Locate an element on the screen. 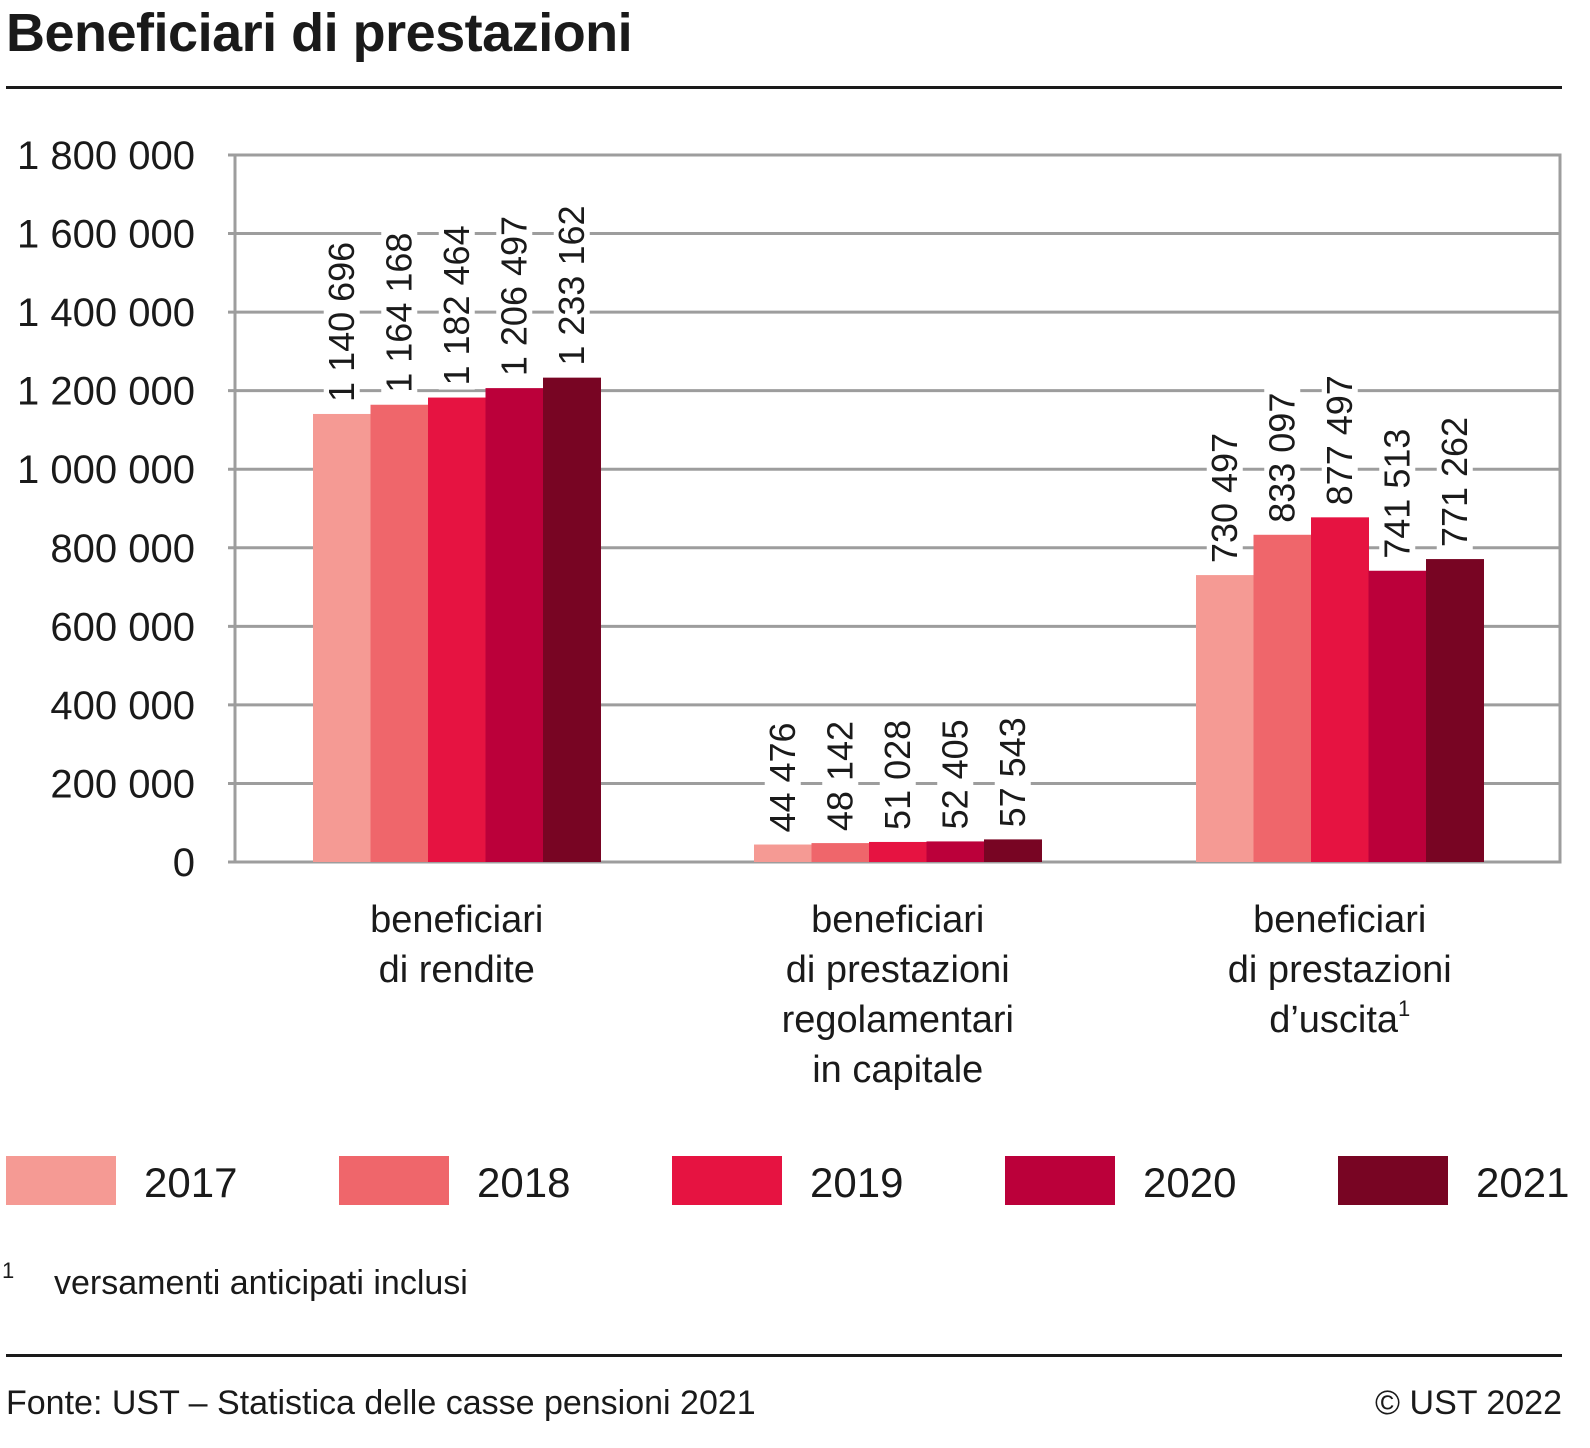 Image resolution: width=1590 pixels, height=1448 pixels. category-label: di rendite is located at coordinates (457, 970).